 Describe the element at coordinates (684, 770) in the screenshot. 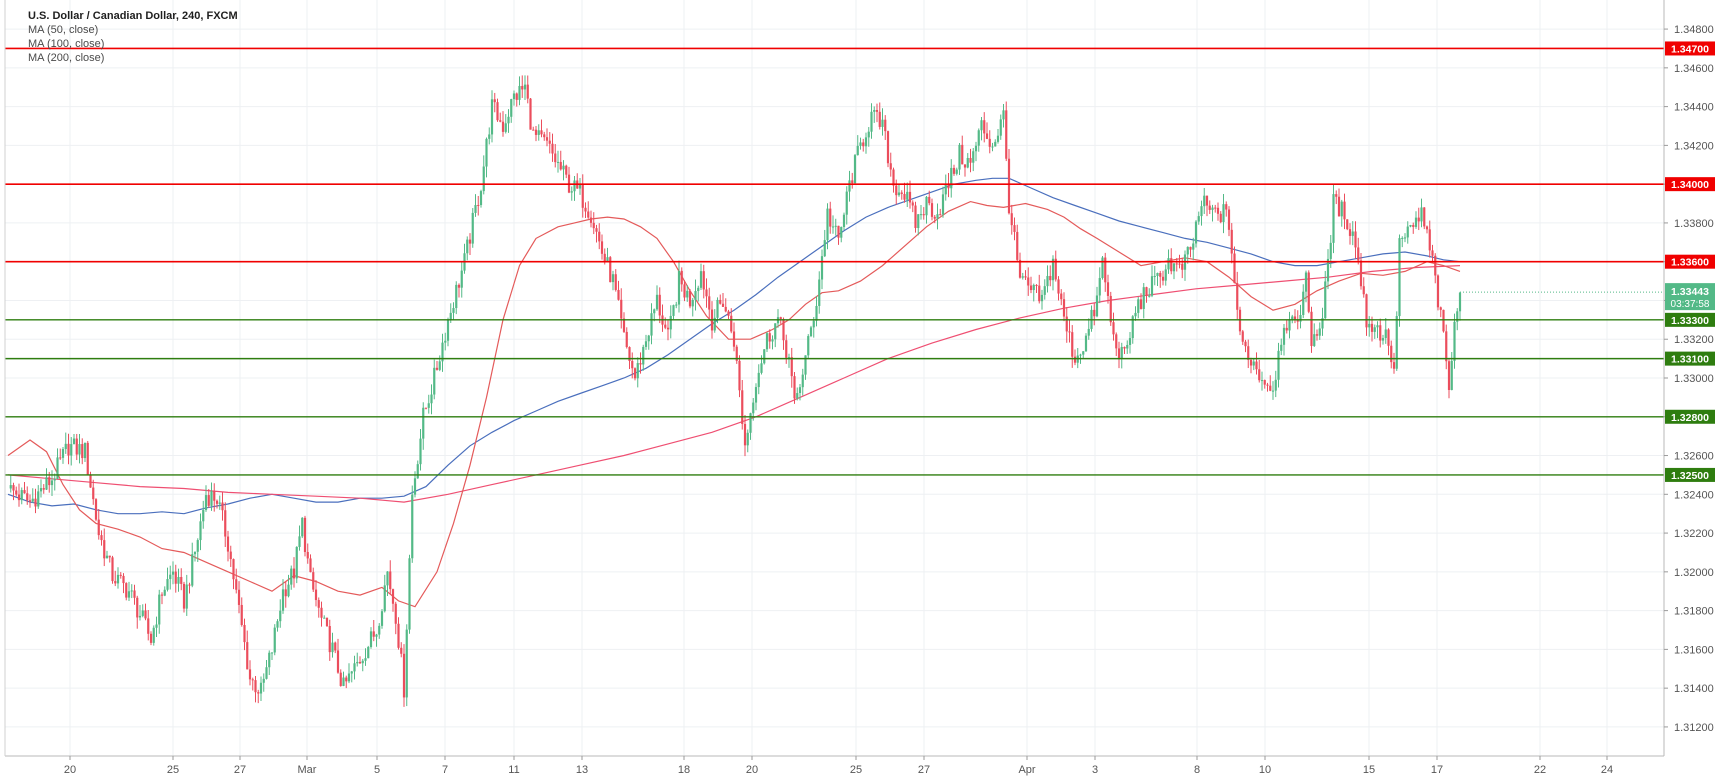

I see `x-tick-label: 18` at that location.